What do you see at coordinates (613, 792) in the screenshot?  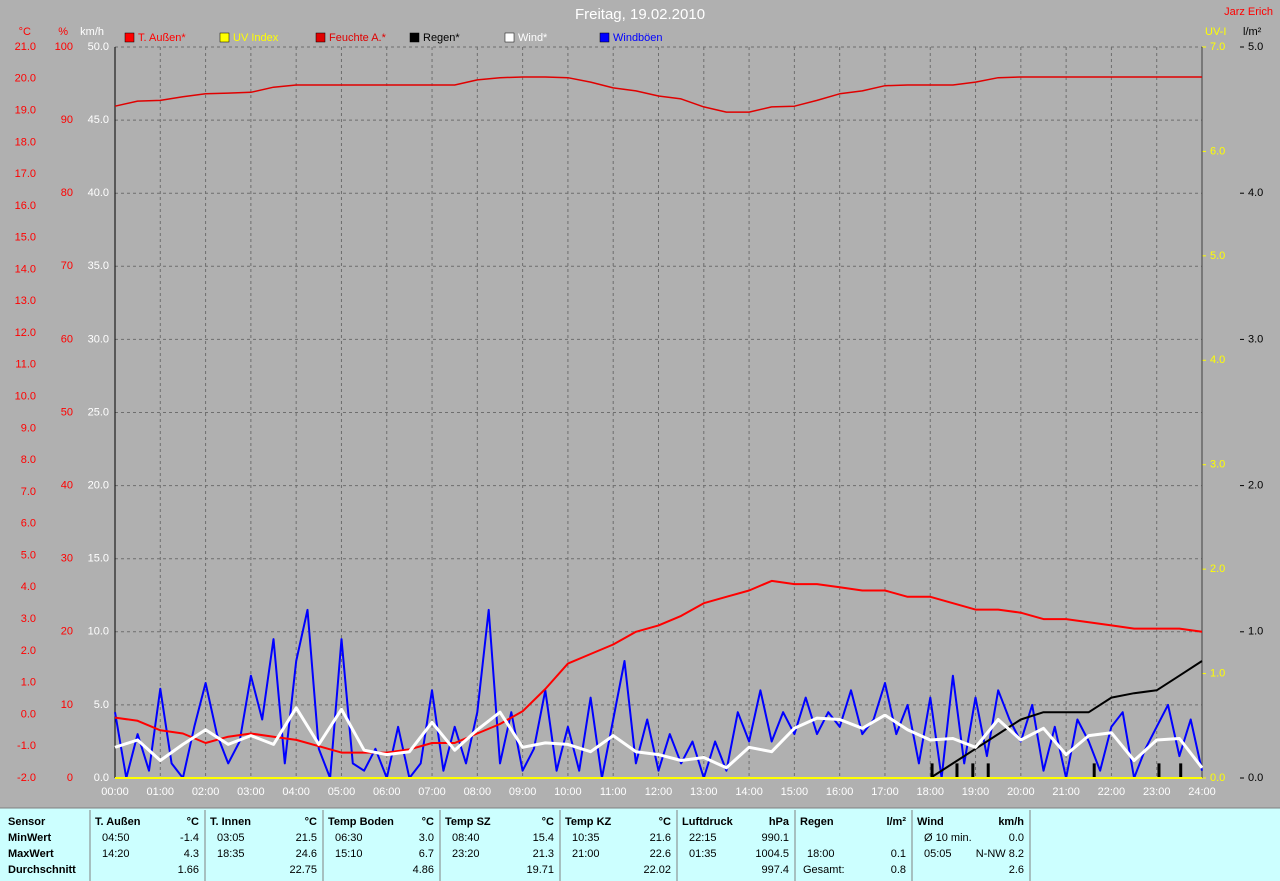 I see `x-tick-label: 11:00` at bounding box center [613, 792].